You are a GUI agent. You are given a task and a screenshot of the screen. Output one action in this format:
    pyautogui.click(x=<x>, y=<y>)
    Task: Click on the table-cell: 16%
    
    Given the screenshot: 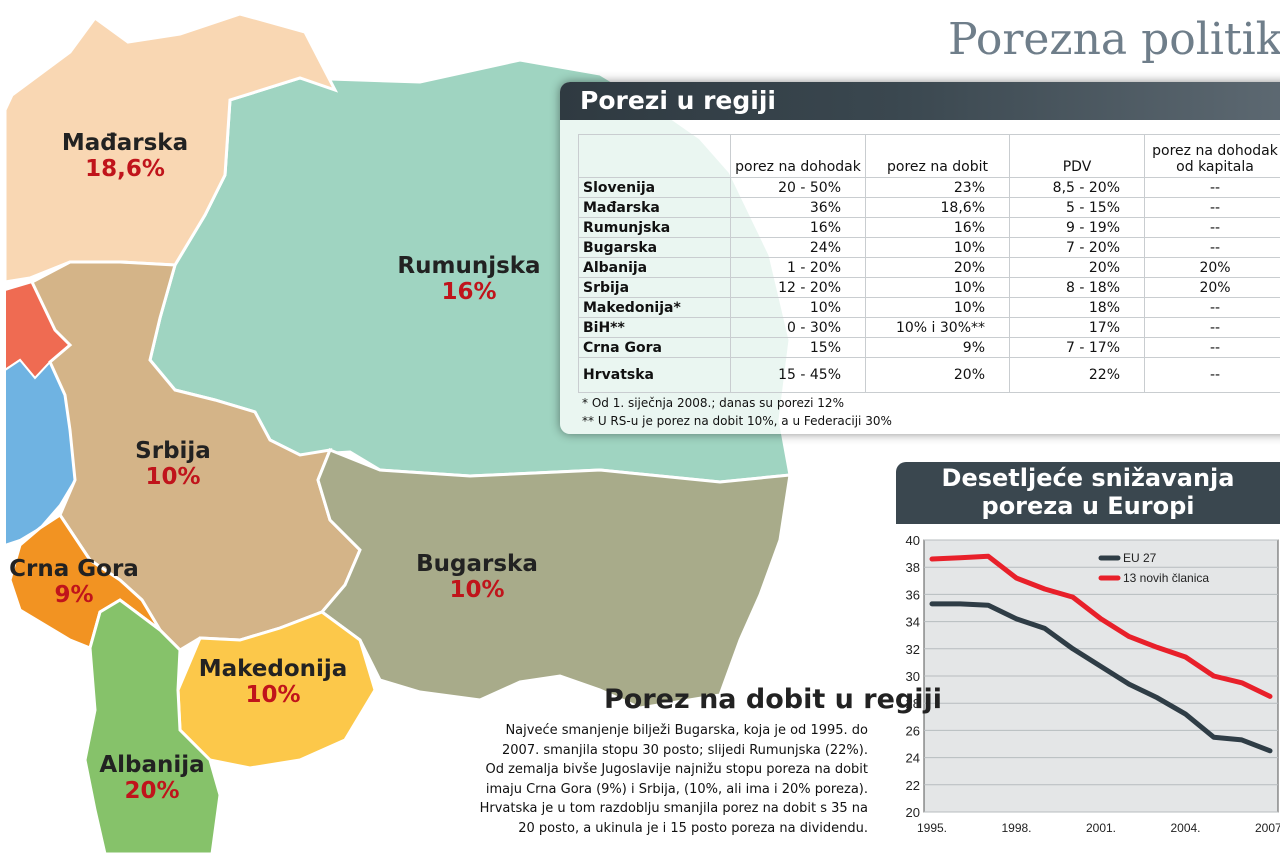 What is the action you would take?
    pyautogui.click(x=938, y=228)
    